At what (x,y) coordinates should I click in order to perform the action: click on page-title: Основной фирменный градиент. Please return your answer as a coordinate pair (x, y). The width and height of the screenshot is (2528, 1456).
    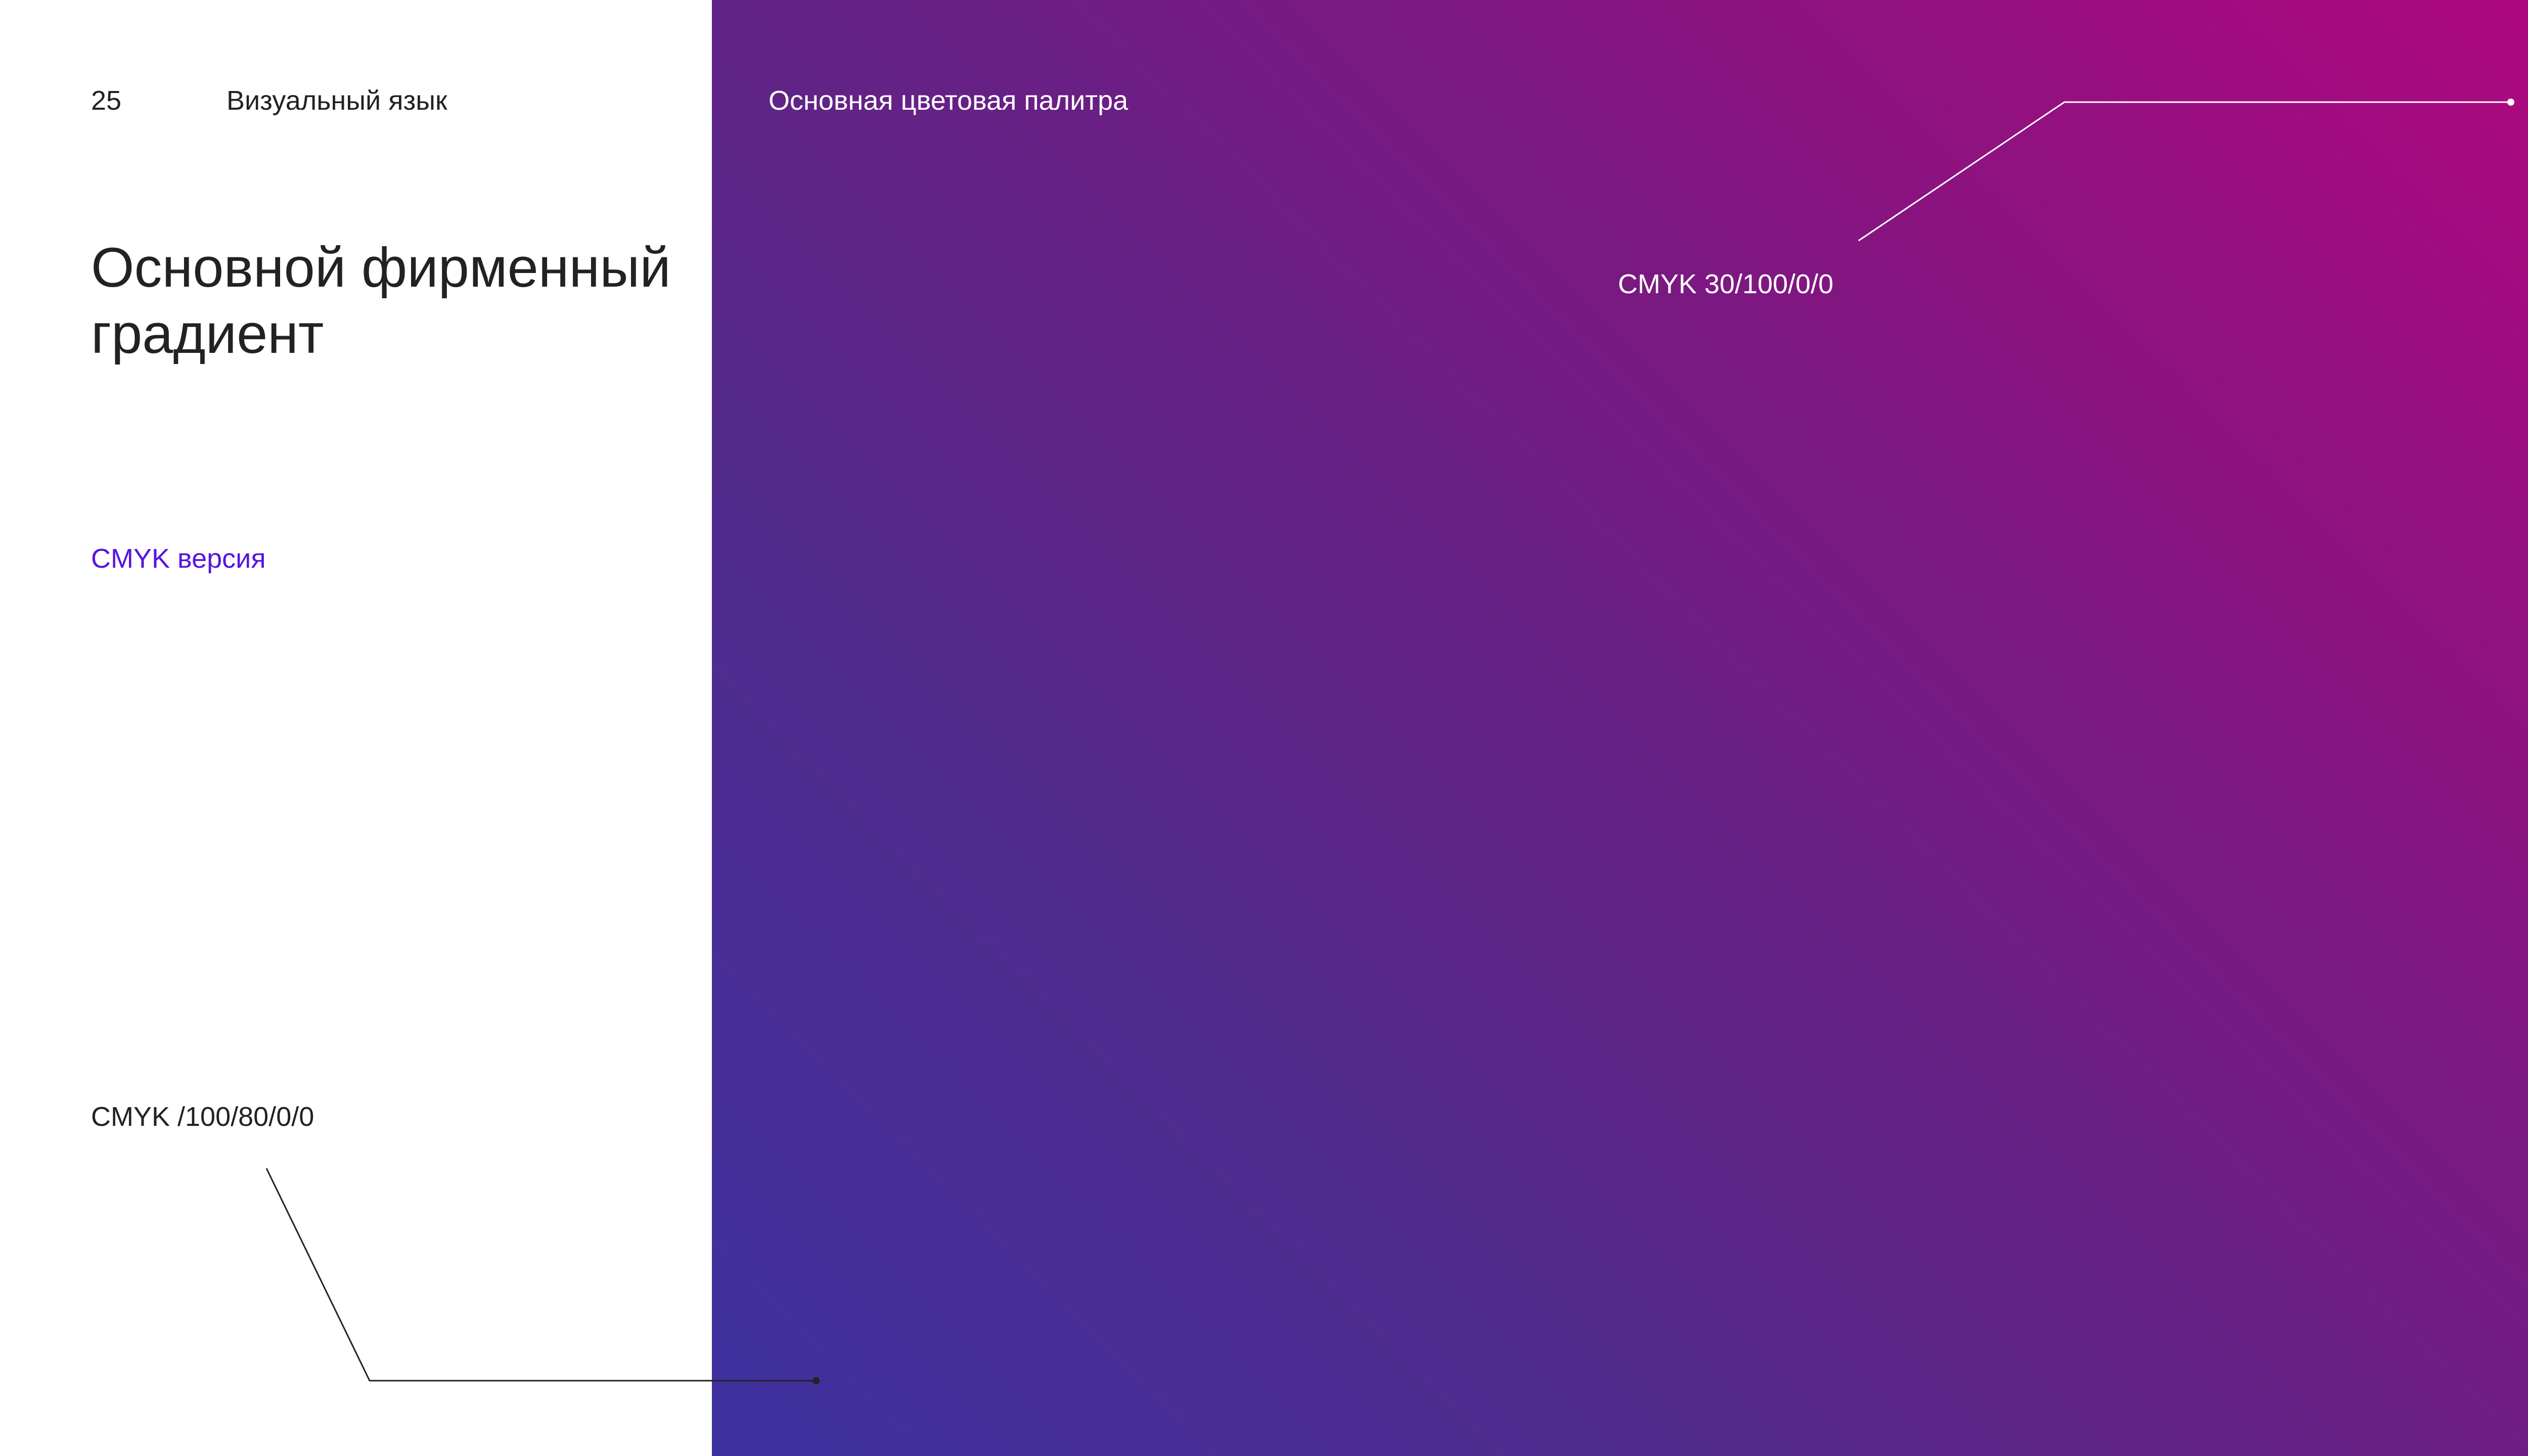
    Looking at the image, I should click on (381, 301).